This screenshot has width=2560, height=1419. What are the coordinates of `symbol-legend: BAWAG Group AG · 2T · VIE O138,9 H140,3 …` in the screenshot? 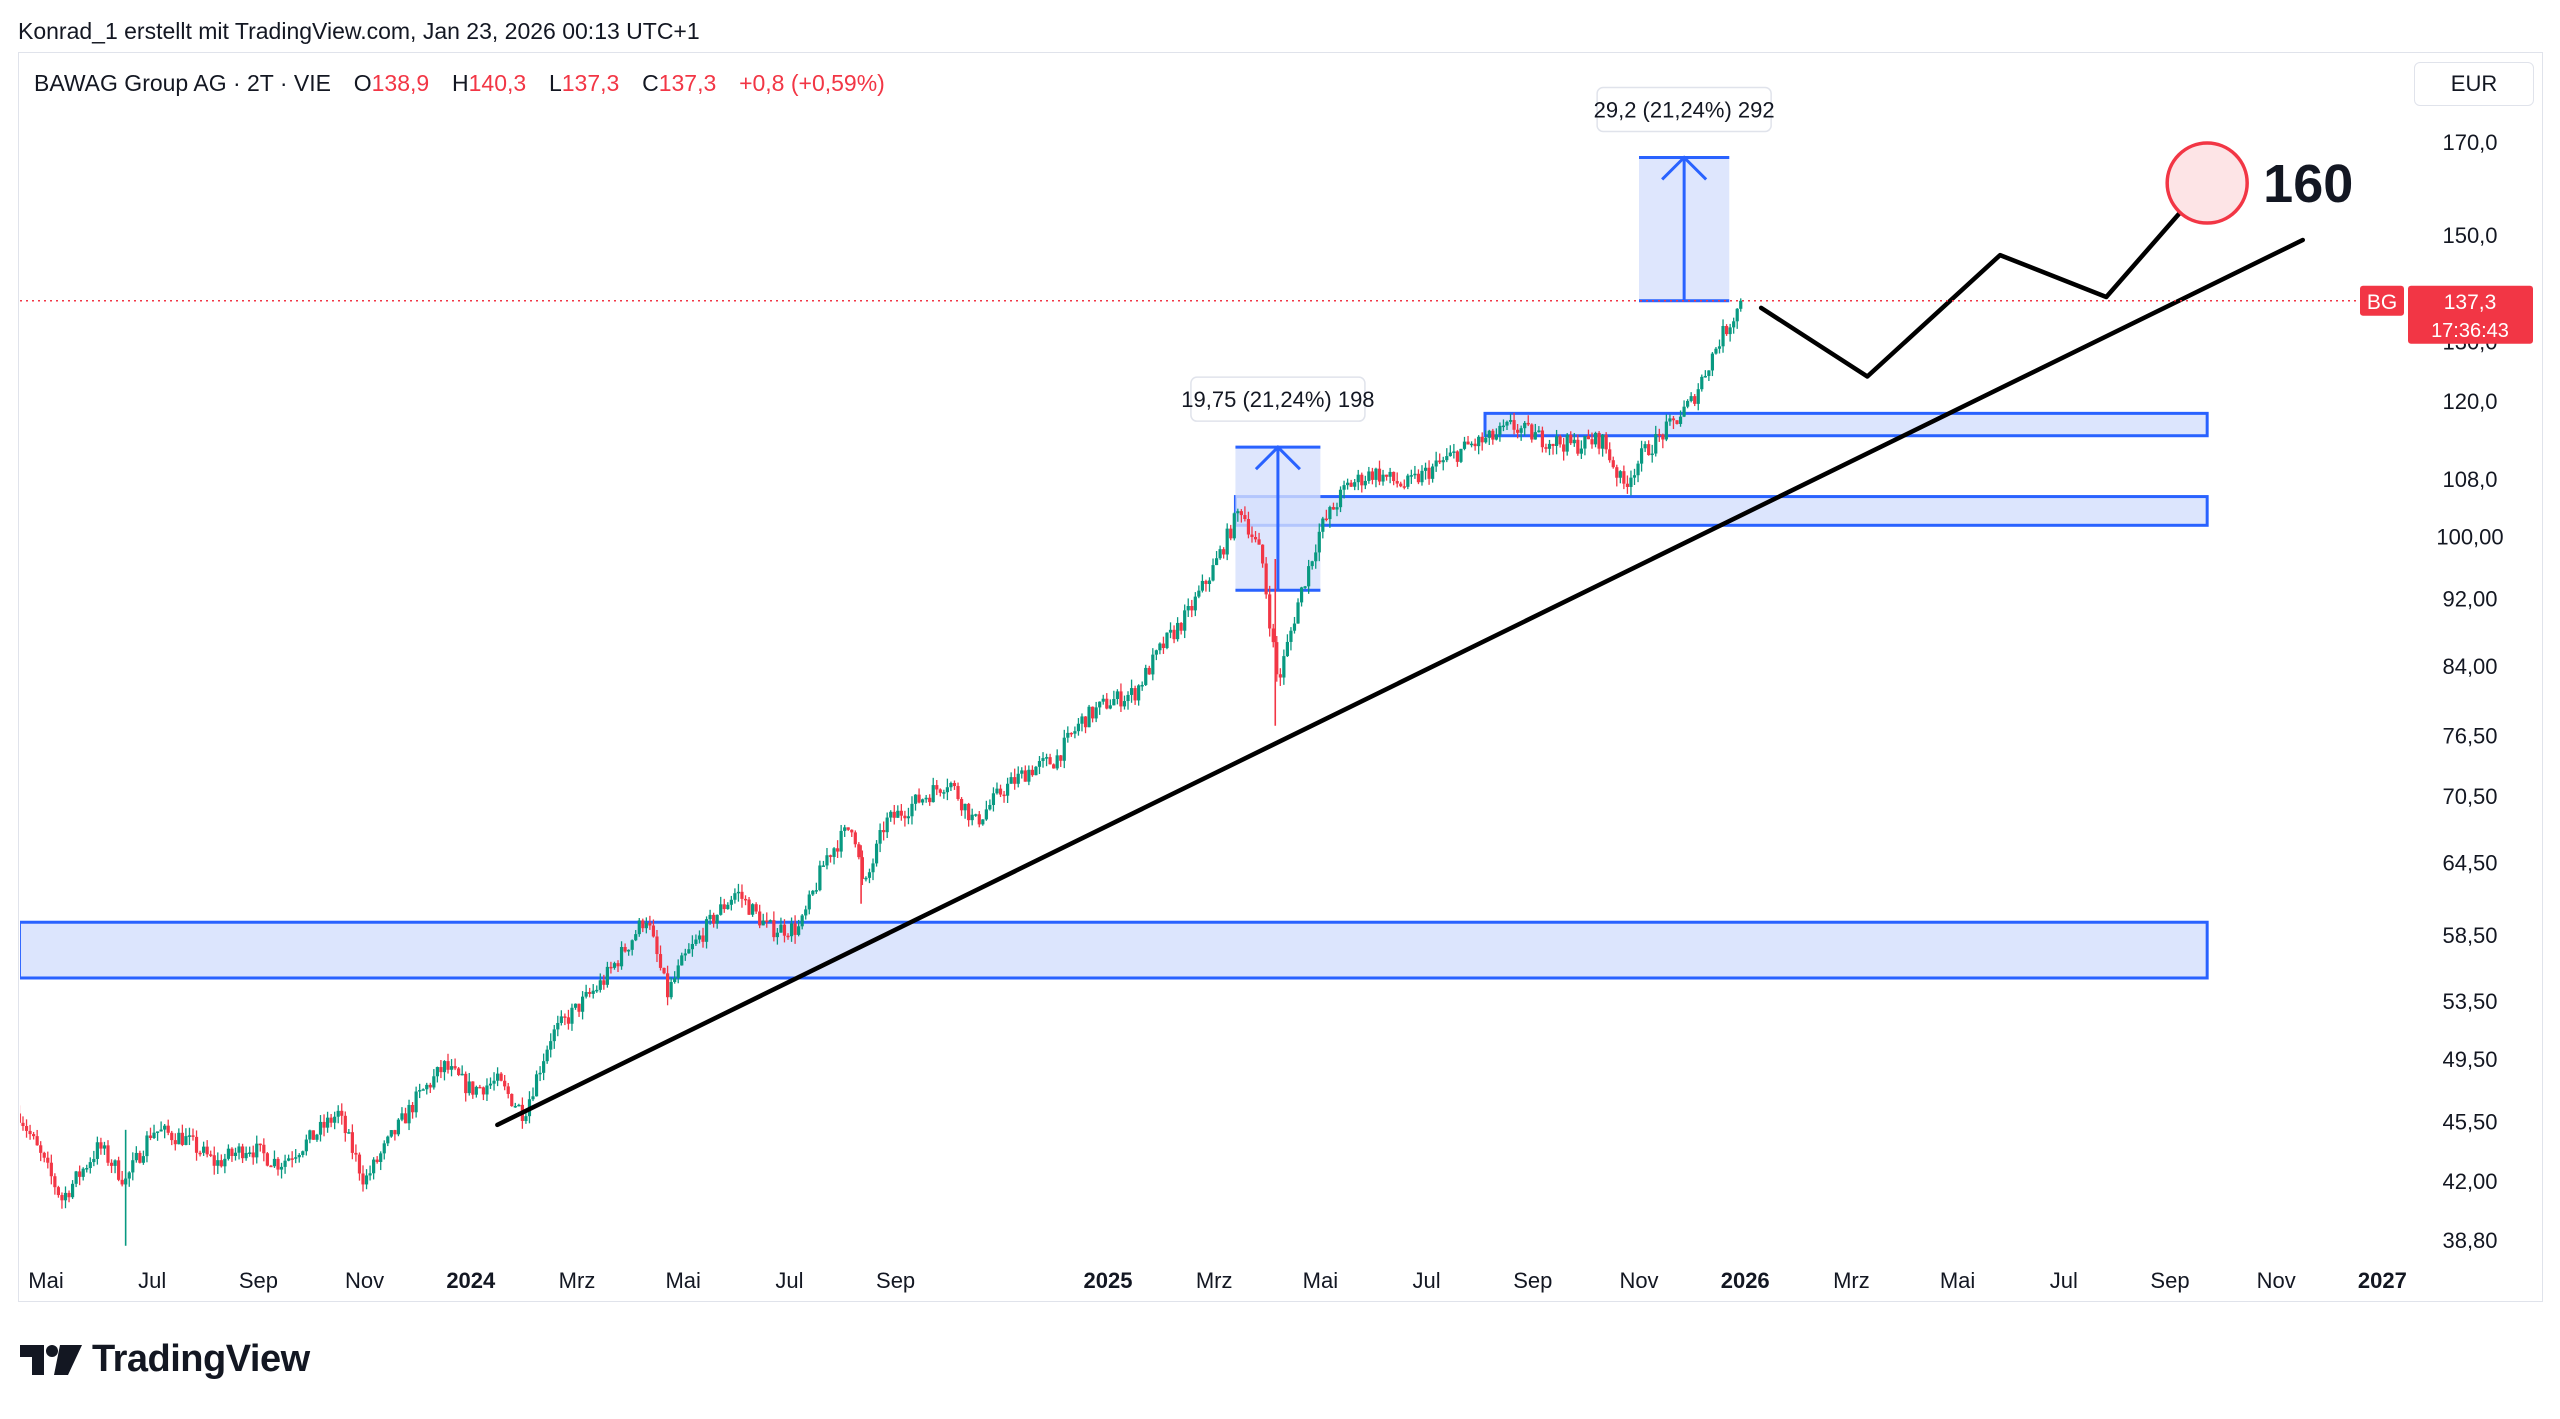 It's located at (459, 83).